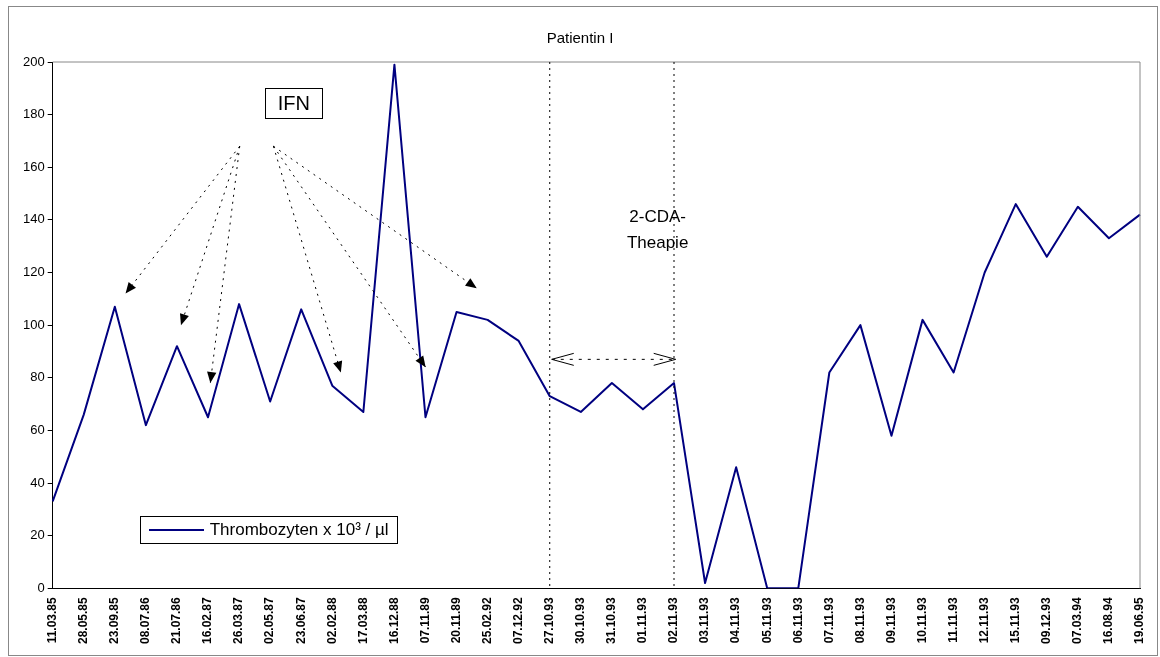  I want to click on annotation: 2-CDA-Theapie, so click(657, 230).